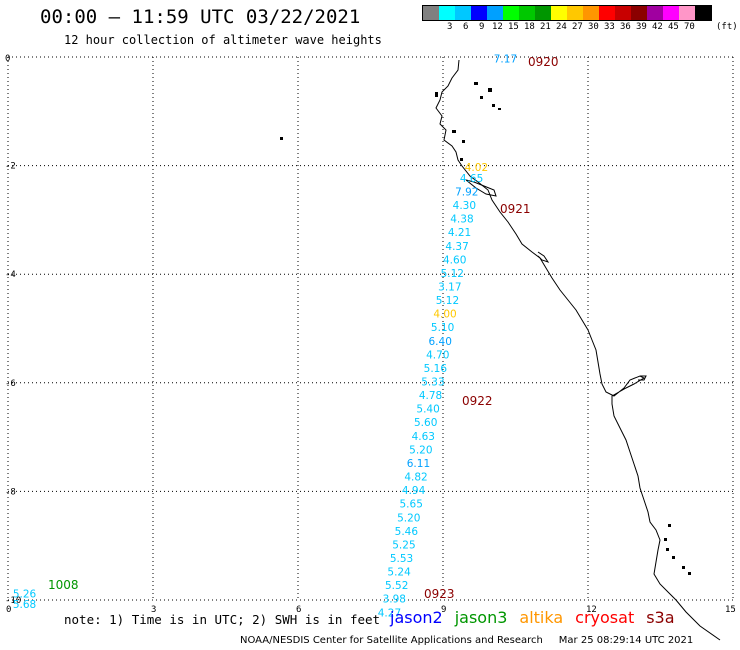 This screenshot has height=650, width=740. What do you see at coordinates (515, 209) in the screenshot?
I see `timestamp-label: 0921` at bounding box center [515, 209].